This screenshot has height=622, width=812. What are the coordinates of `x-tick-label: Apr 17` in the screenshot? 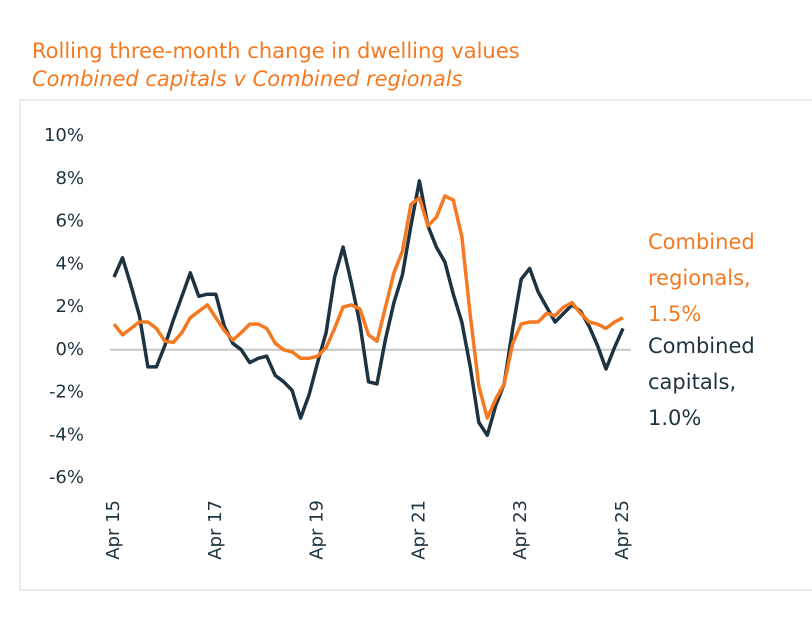 It's located at (215, 530).